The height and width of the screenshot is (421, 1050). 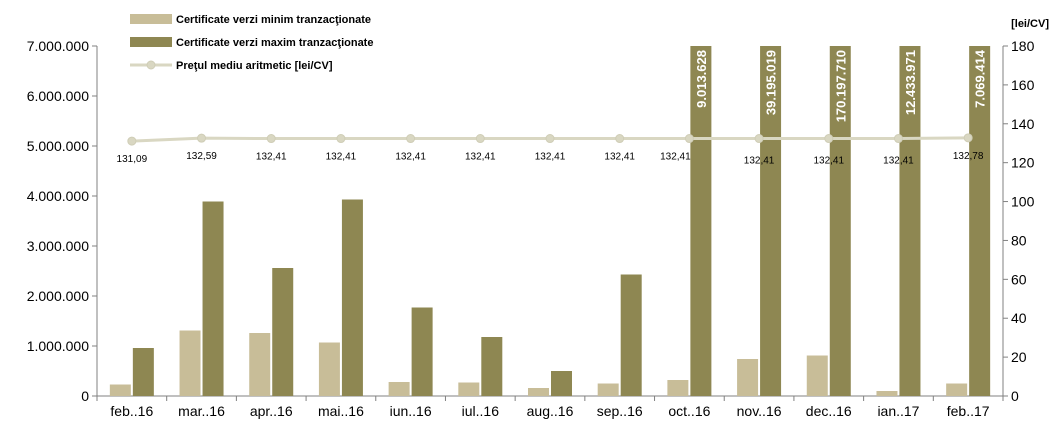 What do you see at coordinates (131, 411) in the screenshot?
I see `x-tick-label: feb..16` at bounding box center [131, 411].